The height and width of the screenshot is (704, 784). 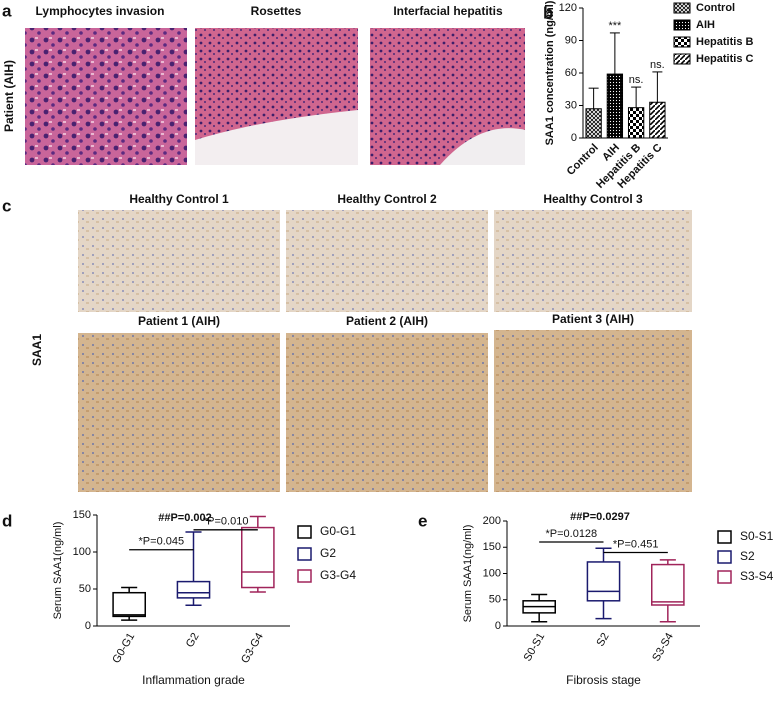 What do you see at coordinates (548, 12) in the screenshot?
I see `panel-label: b` at bounding box center [548, 12].